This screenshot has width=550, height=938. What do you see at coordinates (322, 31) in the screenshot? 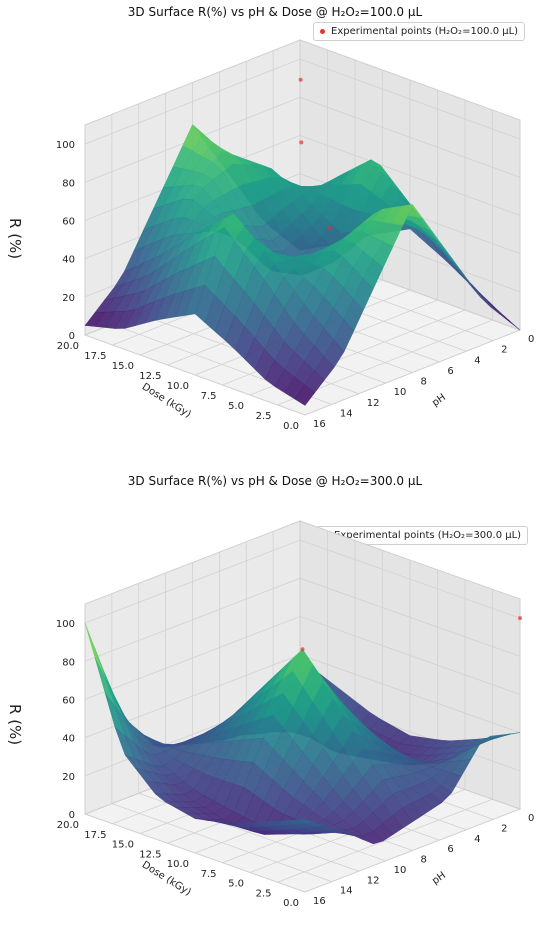
I see `legend-marker` at bounding box center [322, 31].